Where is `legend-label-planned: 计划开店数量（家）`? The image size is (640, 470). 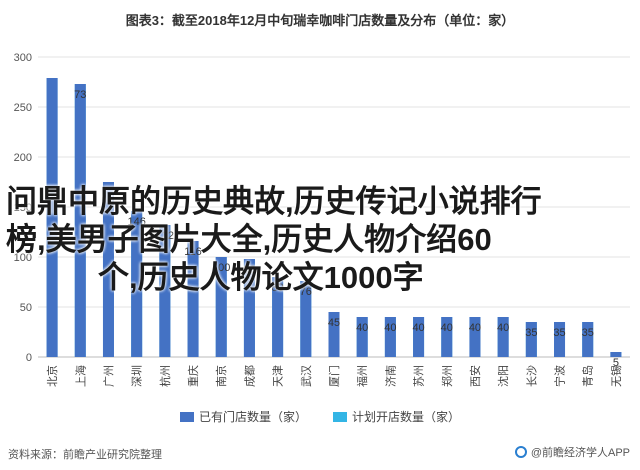 legend-label-planned: 计划开店数量（家） is located at coordinates (406, 417).